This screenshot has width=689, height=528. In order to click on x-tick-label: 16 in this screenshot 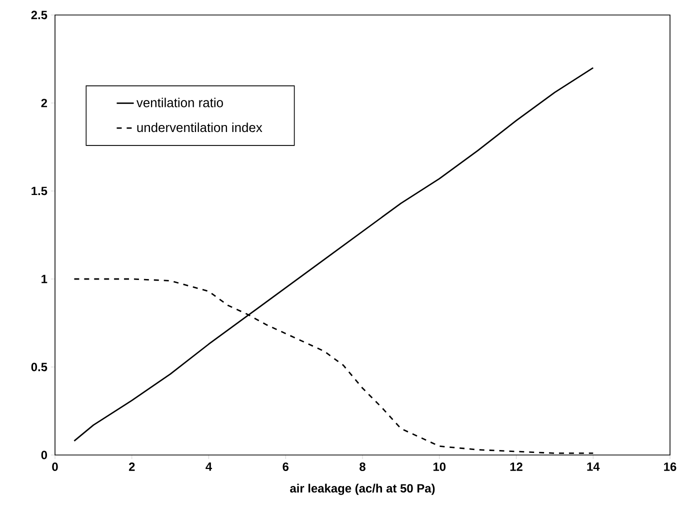, I will do `click(670, 466)`.